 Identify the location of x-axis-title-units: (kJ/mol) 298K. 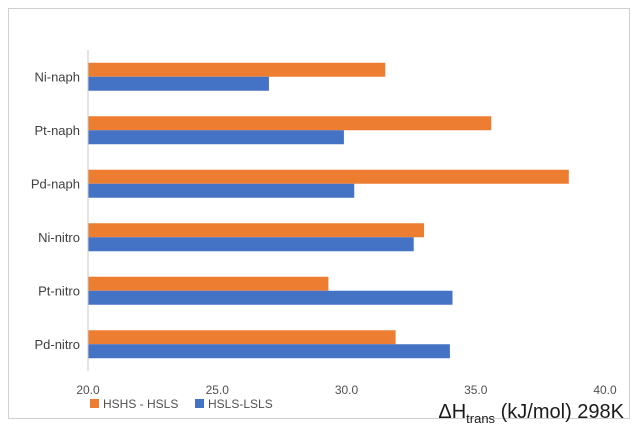
(560, 412).